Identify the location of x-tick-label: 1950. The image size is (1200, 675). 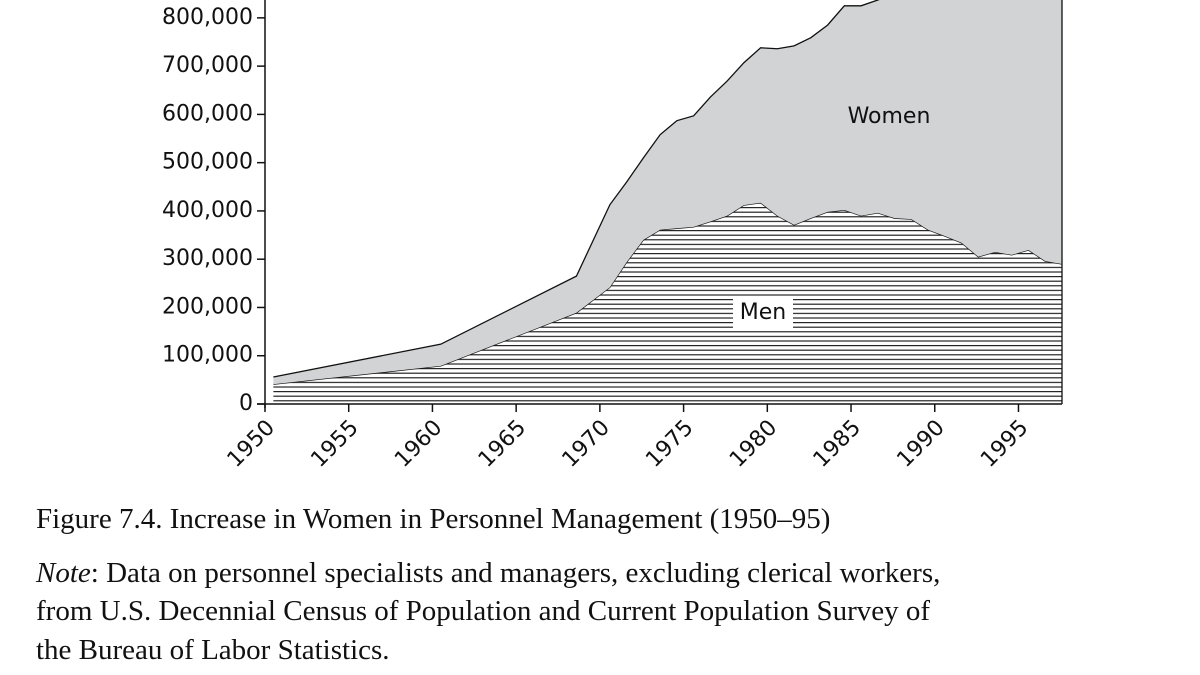
(251, 443).